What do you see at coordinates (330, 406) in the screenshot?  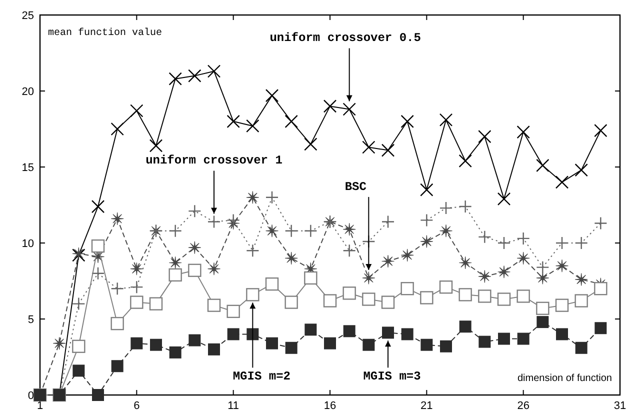 I see `x-tick-label: 16` at bounding box center [330, 406].